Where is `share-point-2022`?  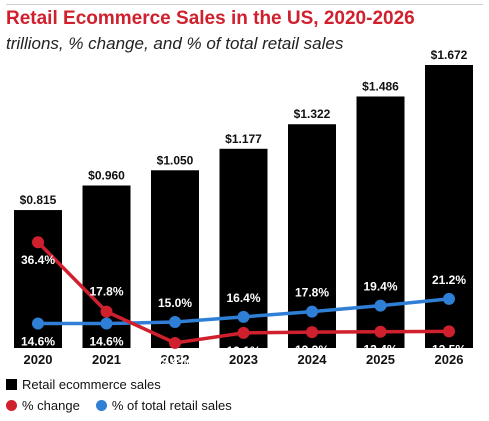
share-point-2022 is located at coordinates (175, 322).